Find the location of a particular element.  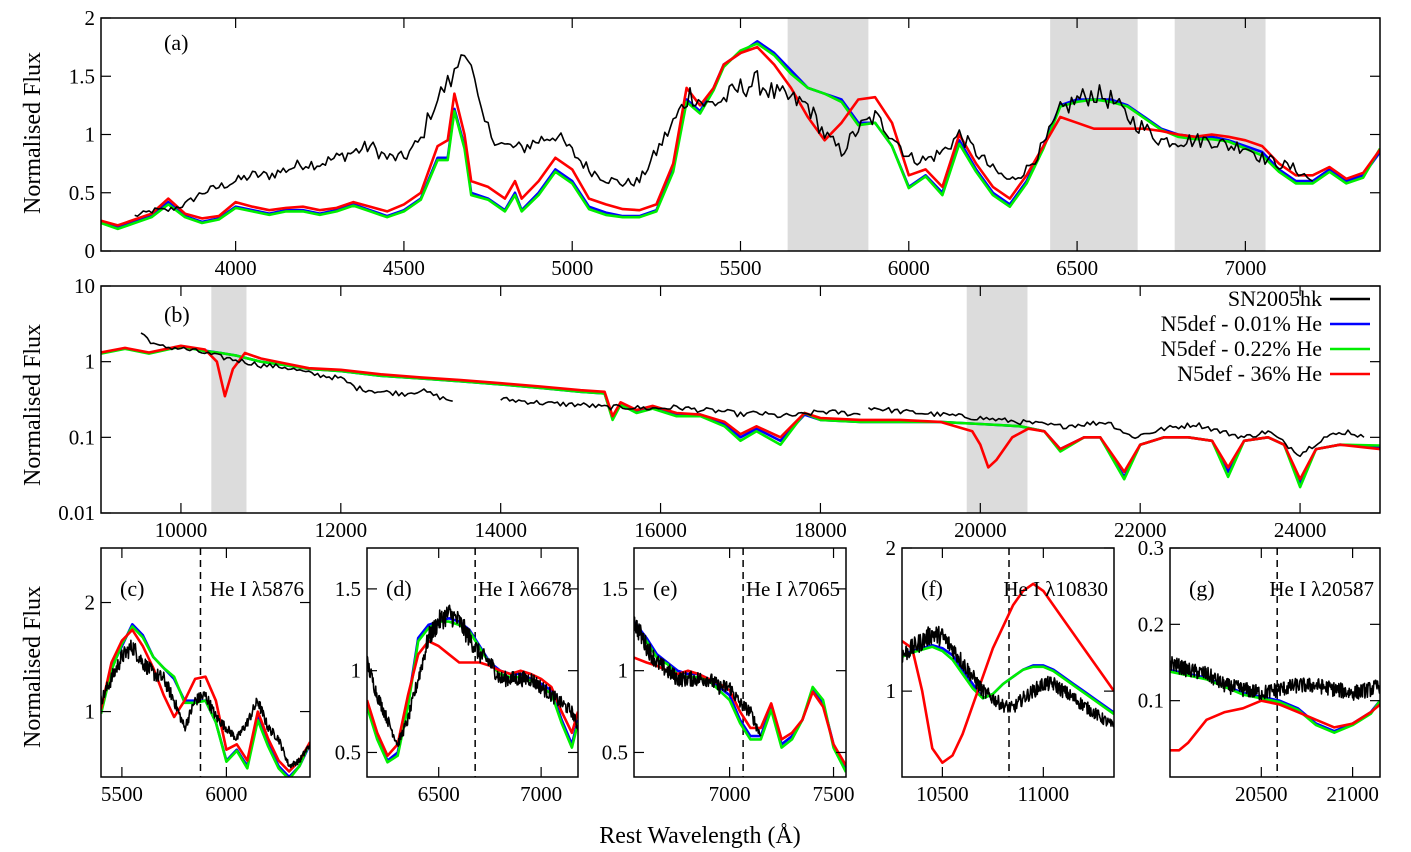

y-tick-label-b: 10 is located at coordinates (84, 286).